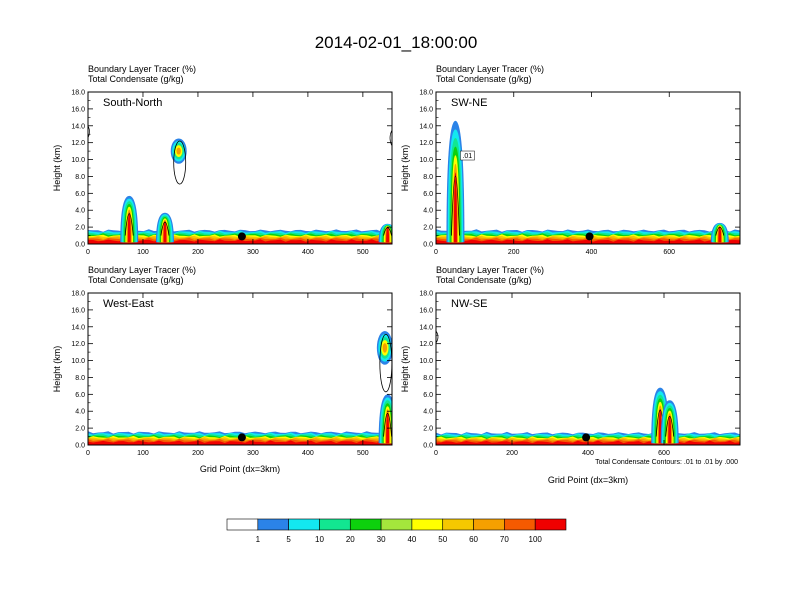 The width and height of the screenshot is (792, 612). Describe the element at coordinates (350, 539) in the screenshot. I see `colorbar-label: 20` at that location.